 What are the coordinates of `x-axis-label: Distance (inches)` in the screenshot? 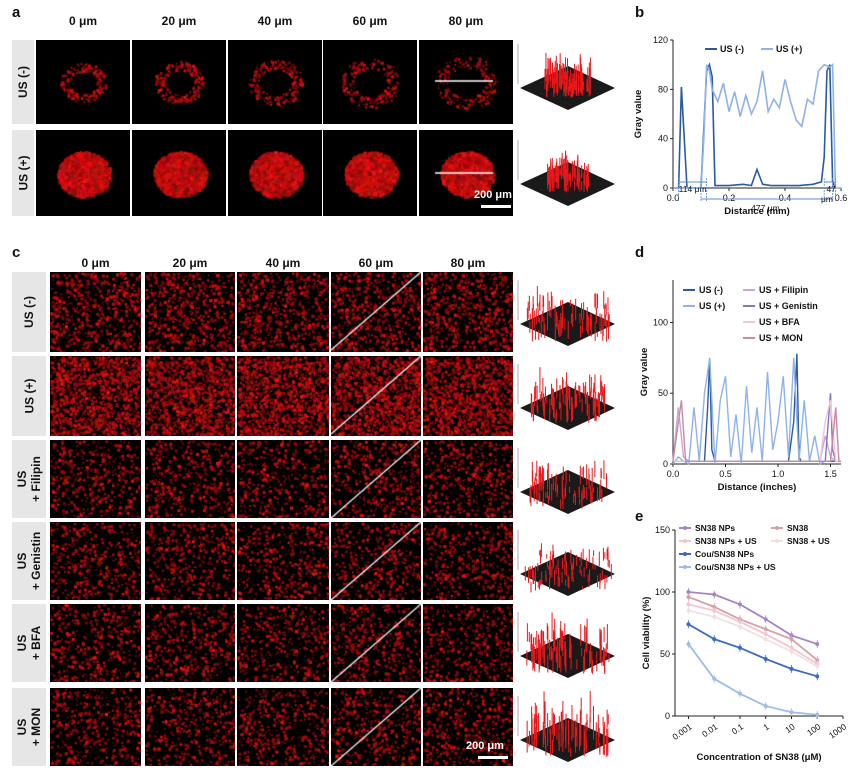 It's located at (757, 487).